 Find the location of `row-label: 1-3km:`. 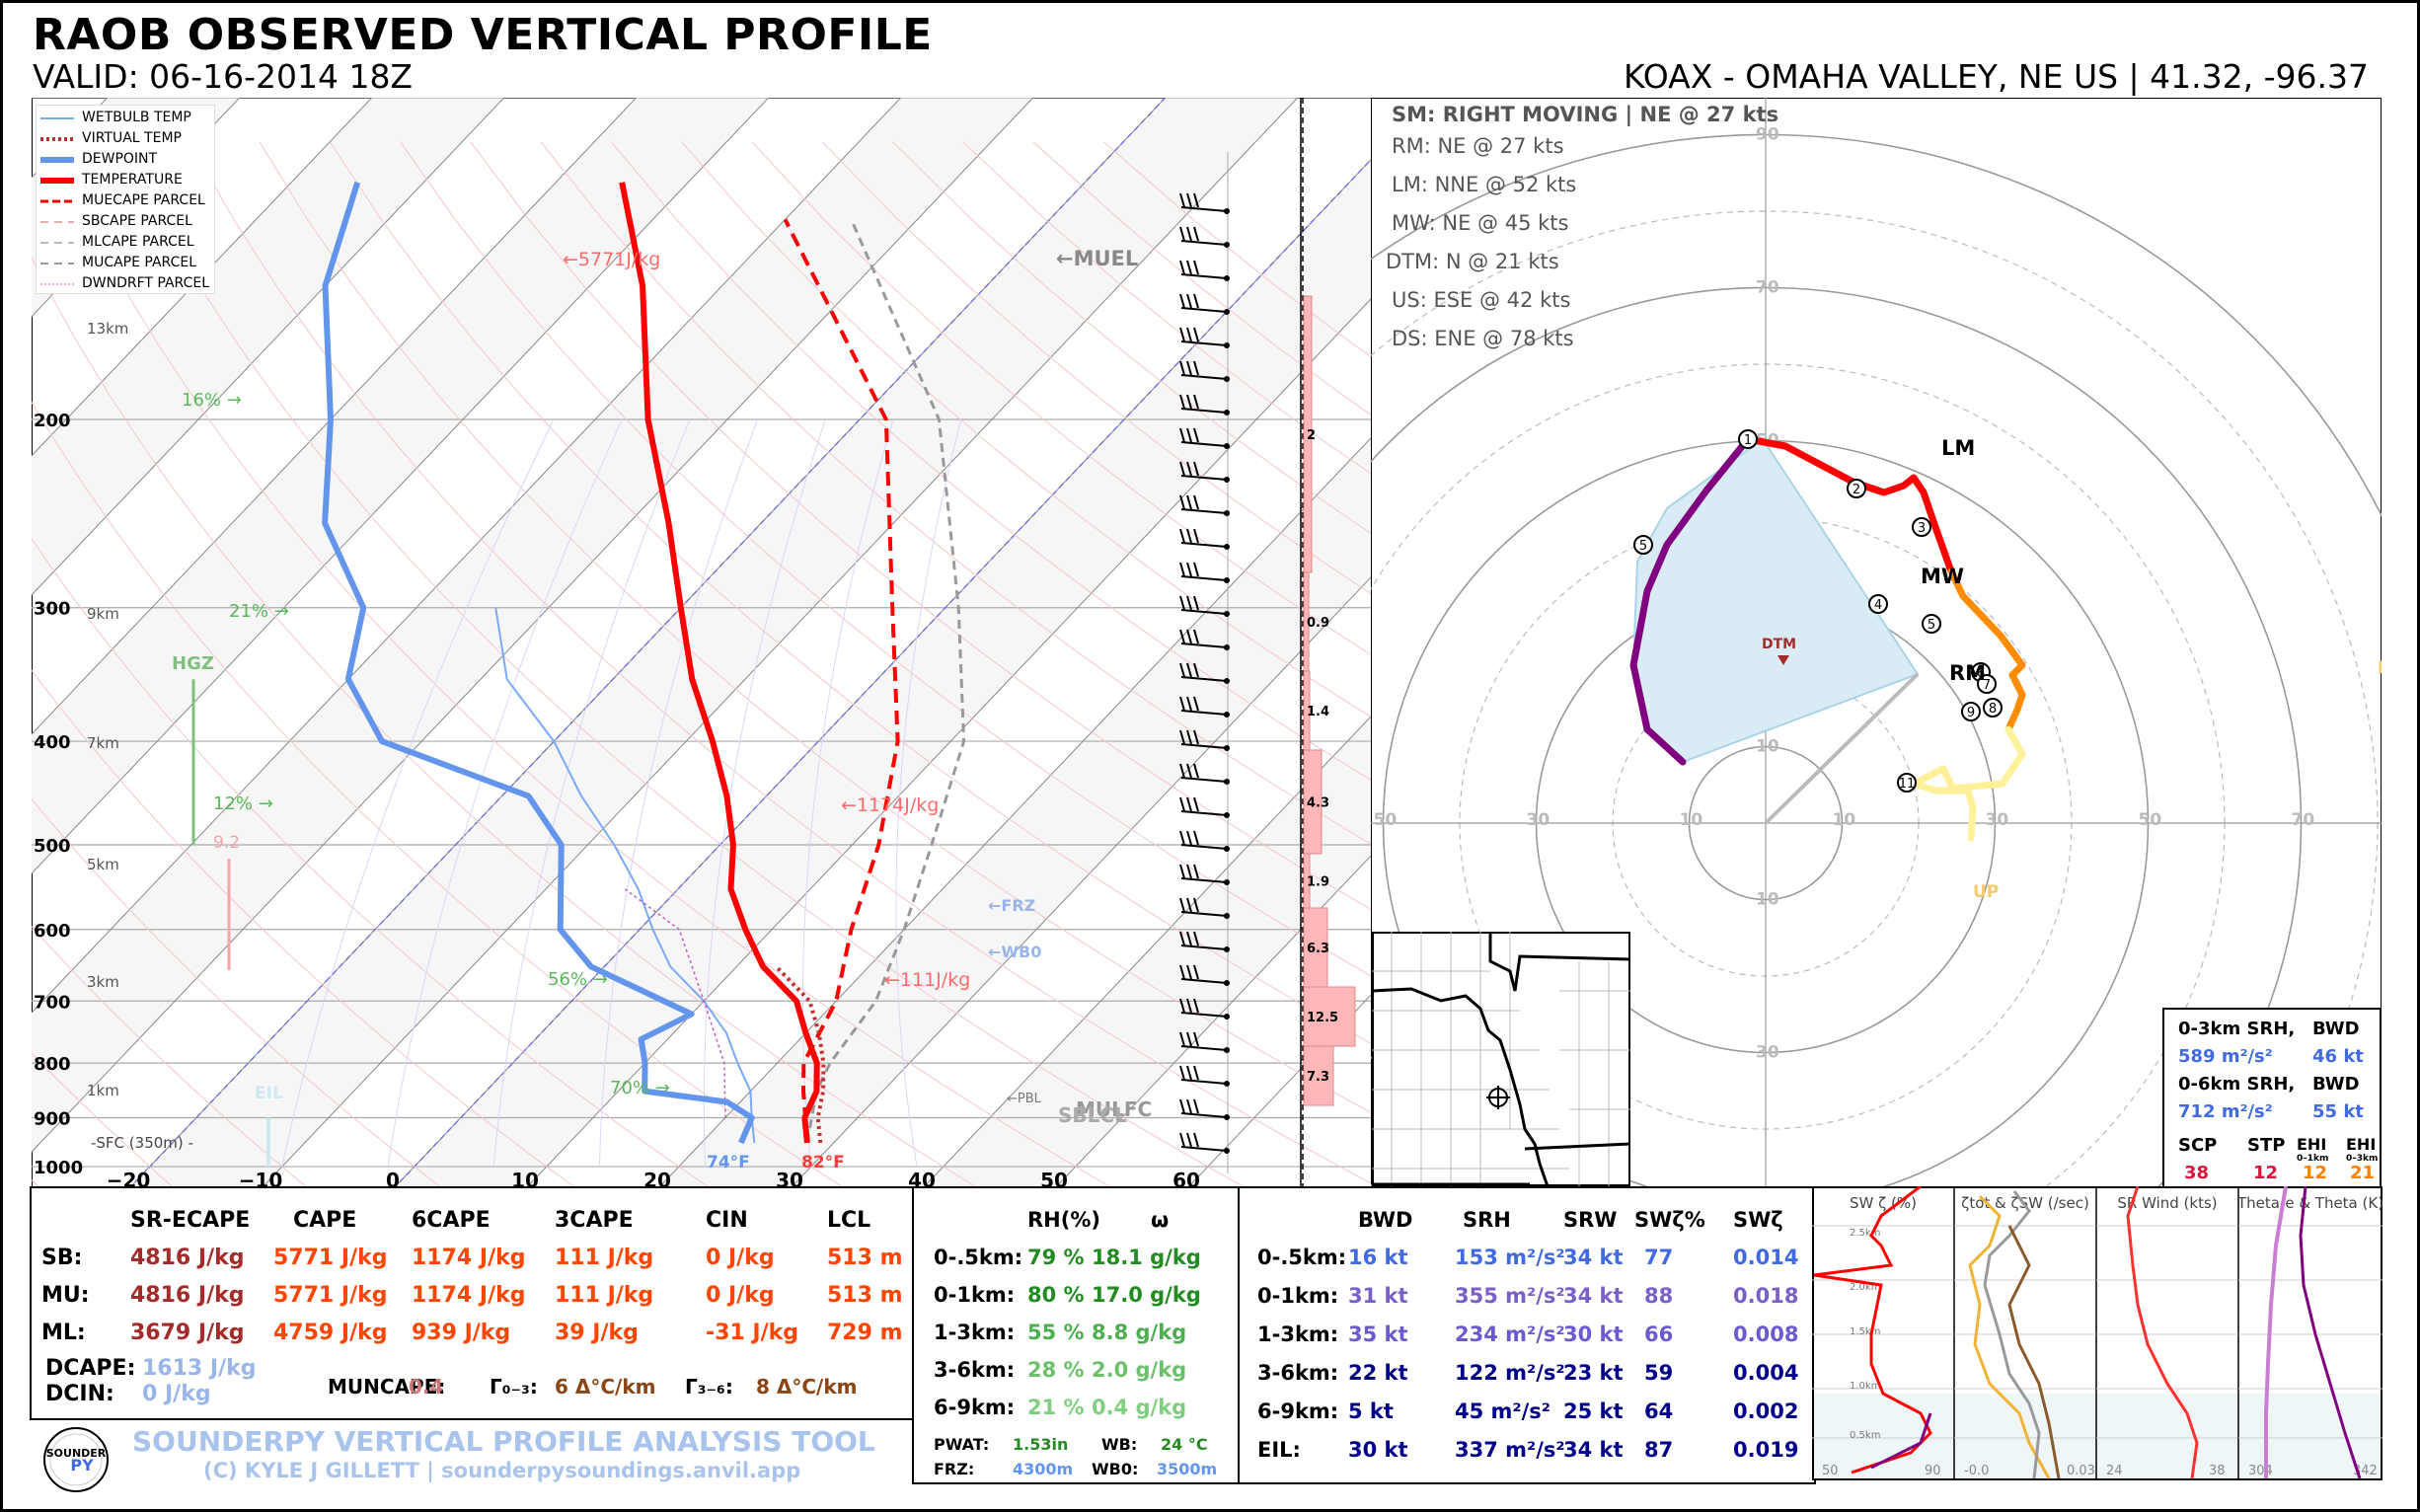

row-label: 1-3km: is located at coordinates (1298, 1335).